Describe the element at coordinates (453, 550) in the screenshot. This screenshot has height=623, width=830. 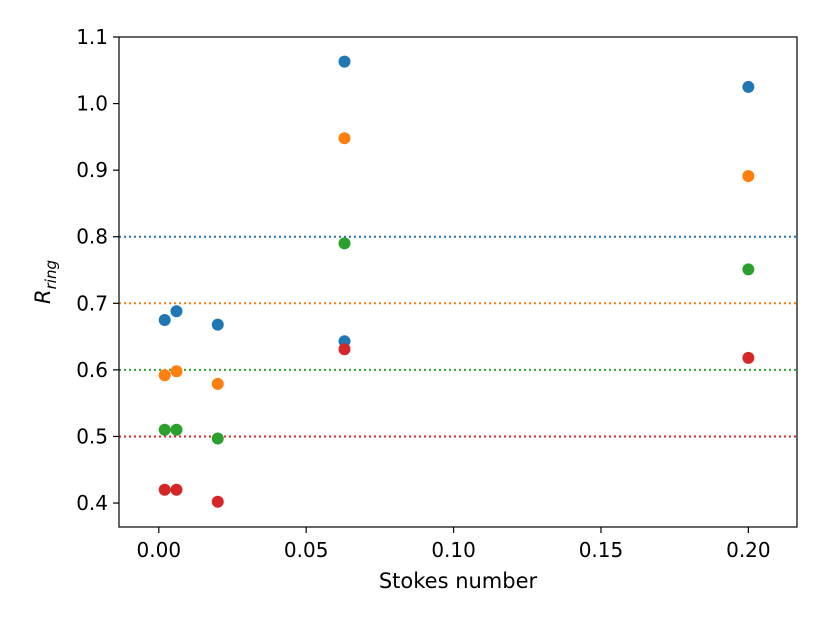
I see `x-tick-label-2: 0.10` at that location.